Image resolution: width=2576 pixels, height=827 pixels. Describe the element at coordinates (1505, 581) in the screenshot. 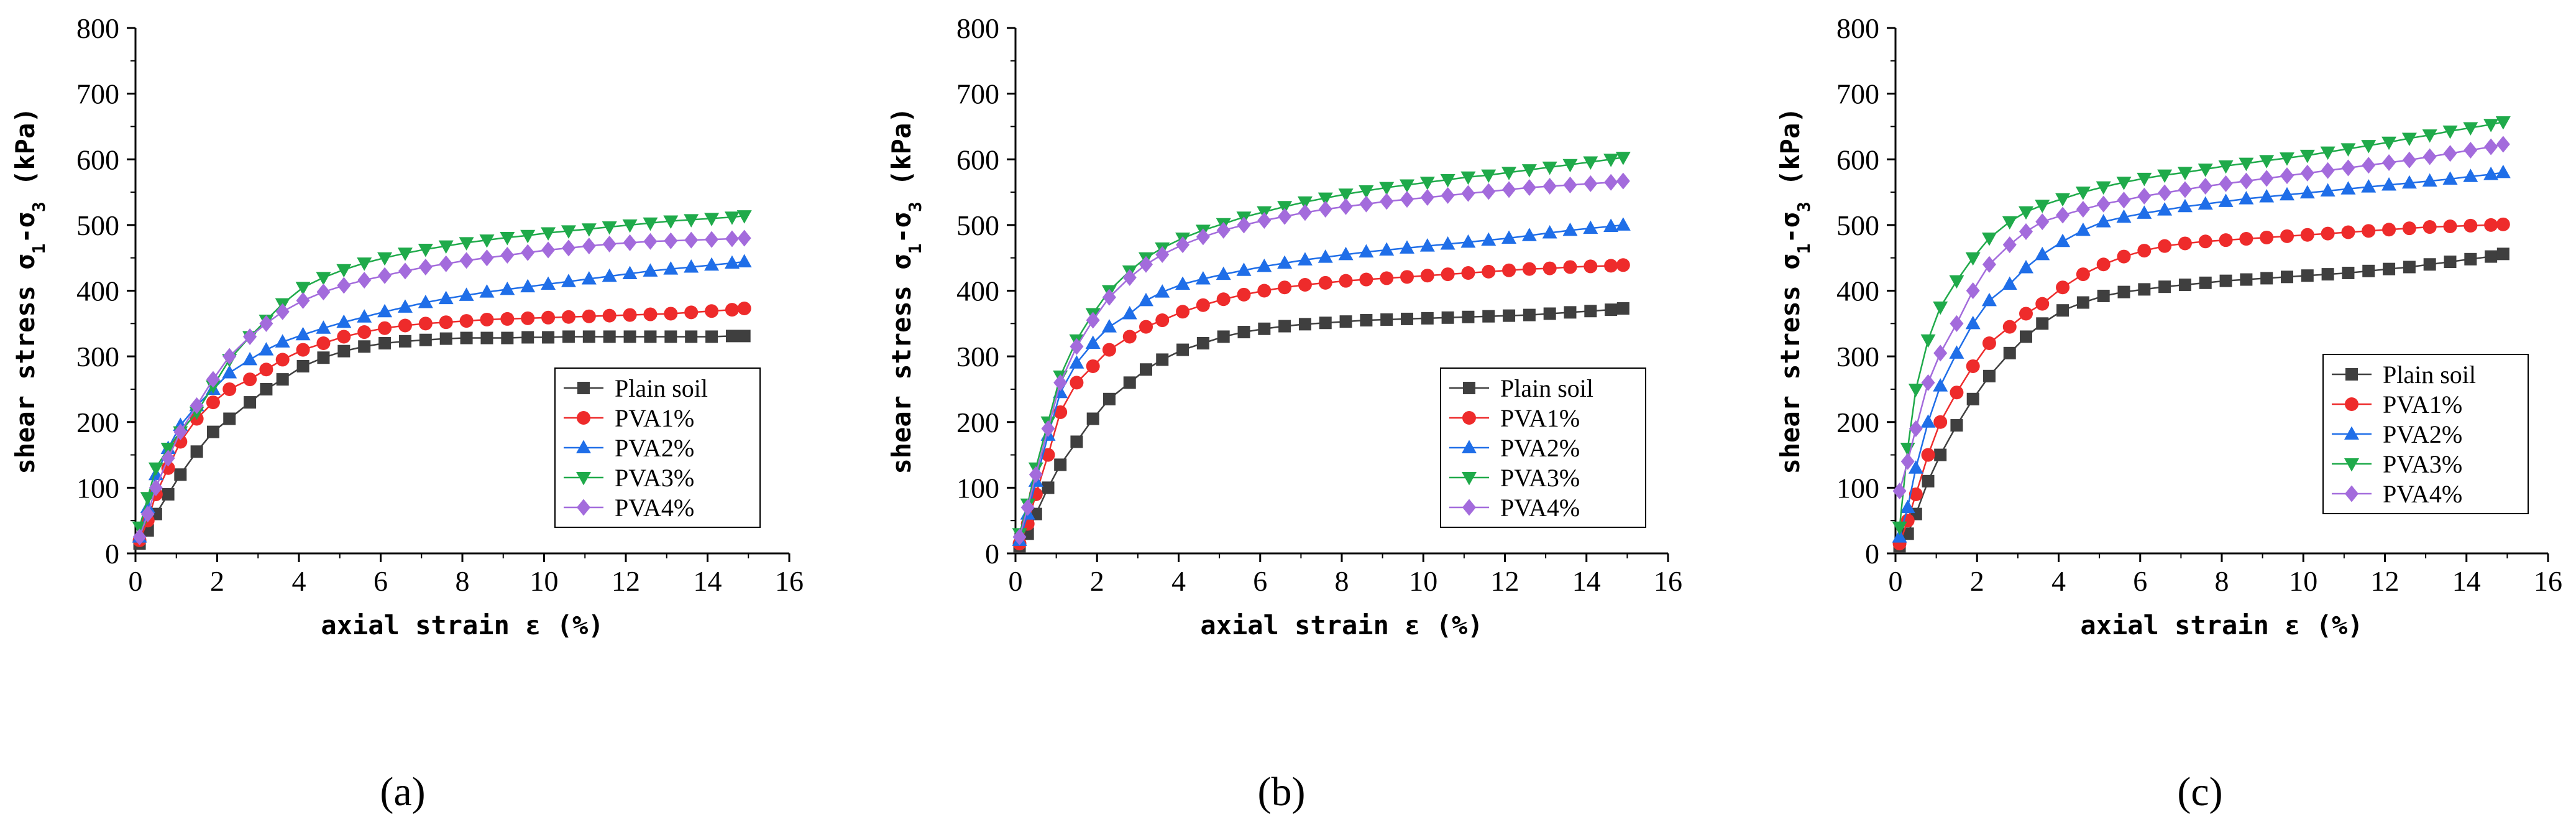

I see `x-tick-label: 12` at that location.